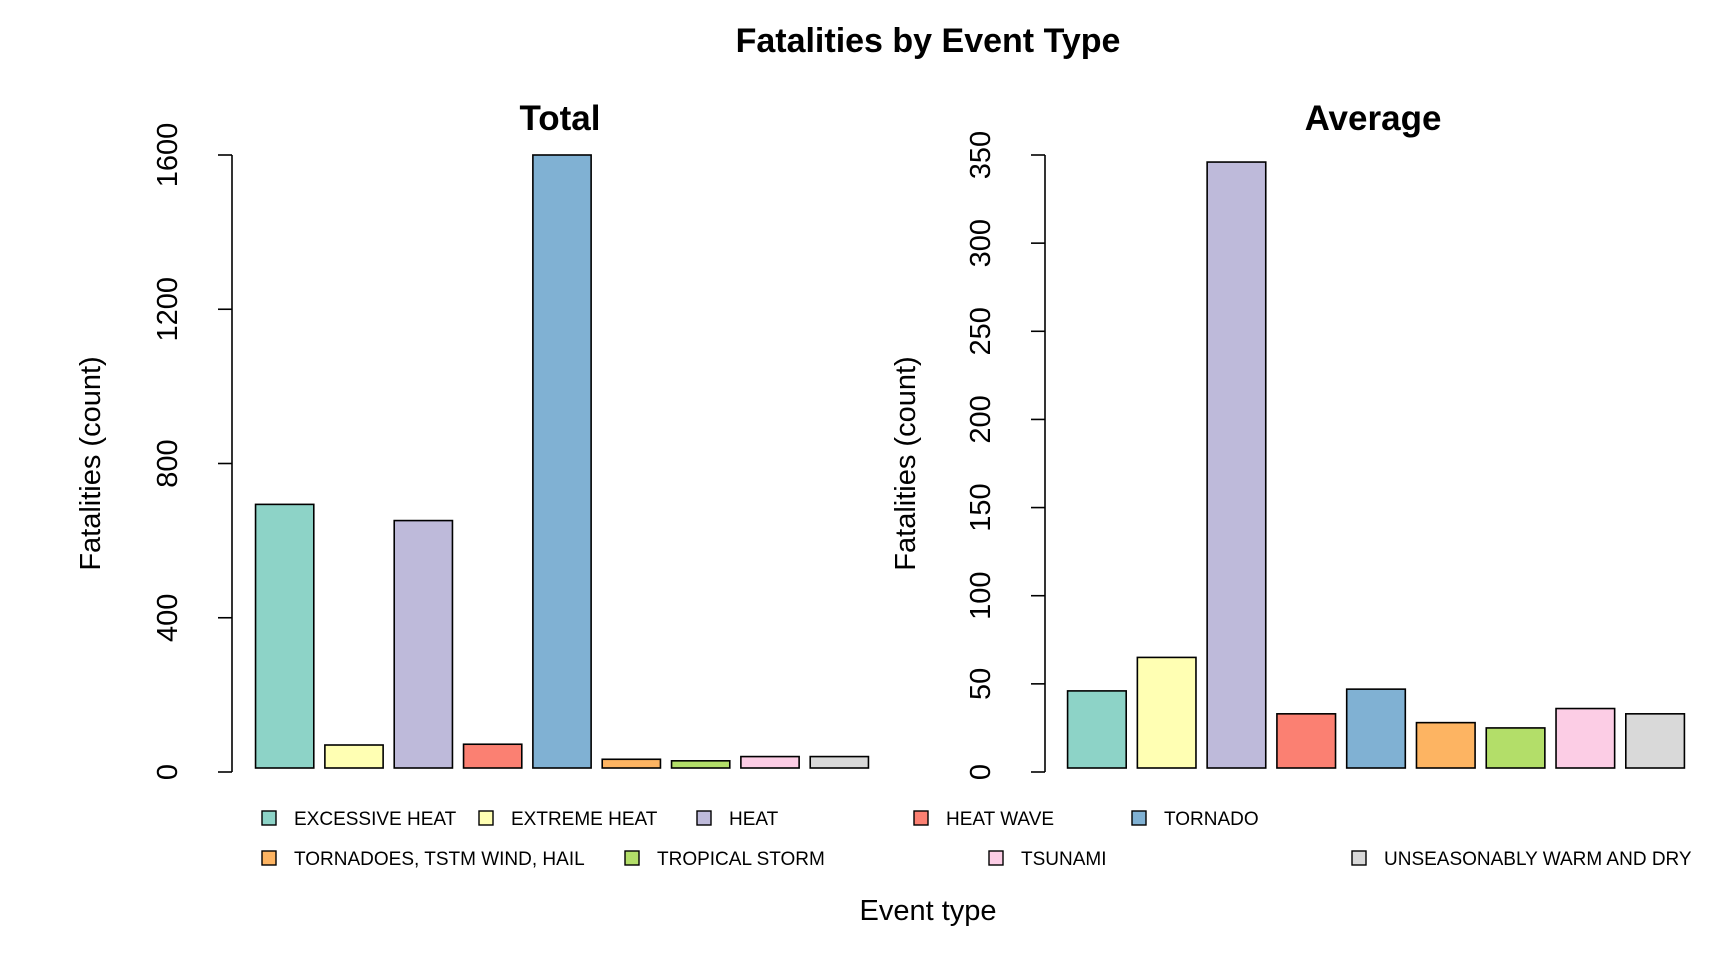 The width and height of the screenshot is (1728, 960). Describe the element at coordinates (996, 858) in the screenshot. I see `legend-swatch-tsunami` at that location.